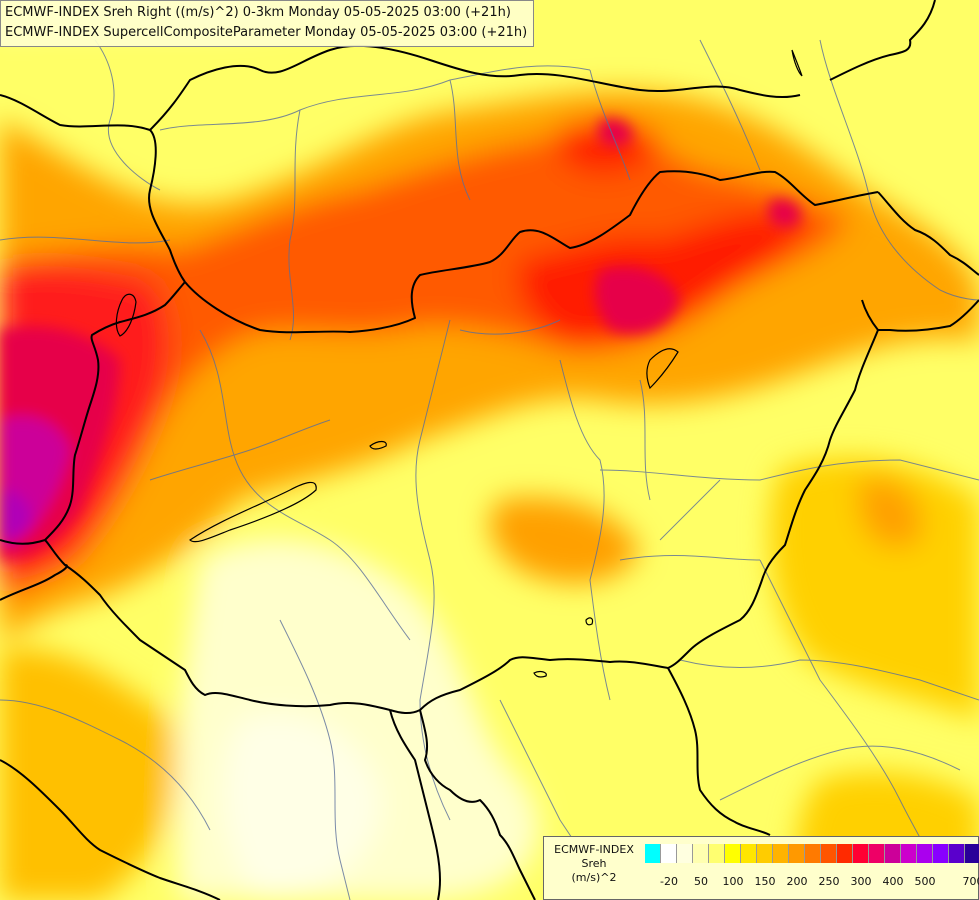 This screenshot has height=900, width=979. I want to click on legend-tick: 100, so click(733, 881).